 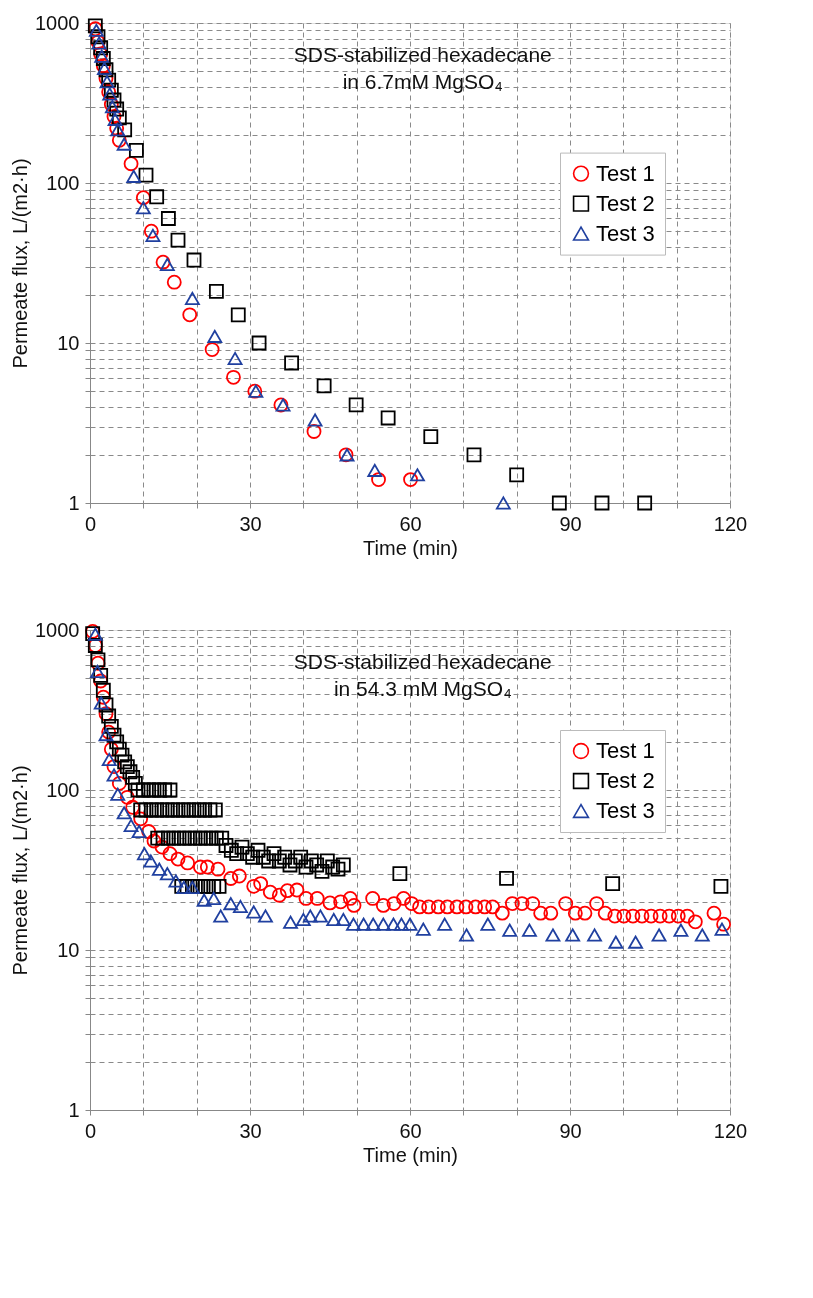 What do you see at coordinates (625, 750) in the screenshot?
I see `legend-label: Test 1` at bounding box center [625, 750].